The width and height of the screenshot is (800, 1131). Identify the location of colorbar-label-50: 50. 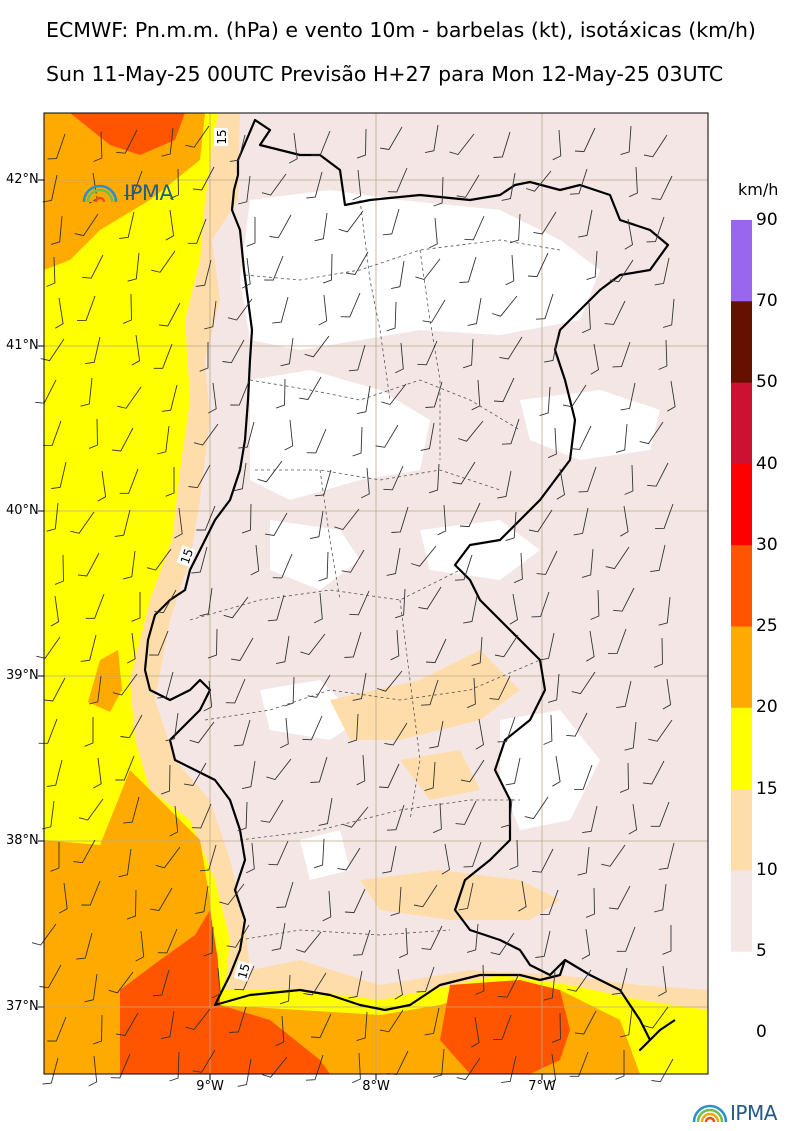
(767, 382).